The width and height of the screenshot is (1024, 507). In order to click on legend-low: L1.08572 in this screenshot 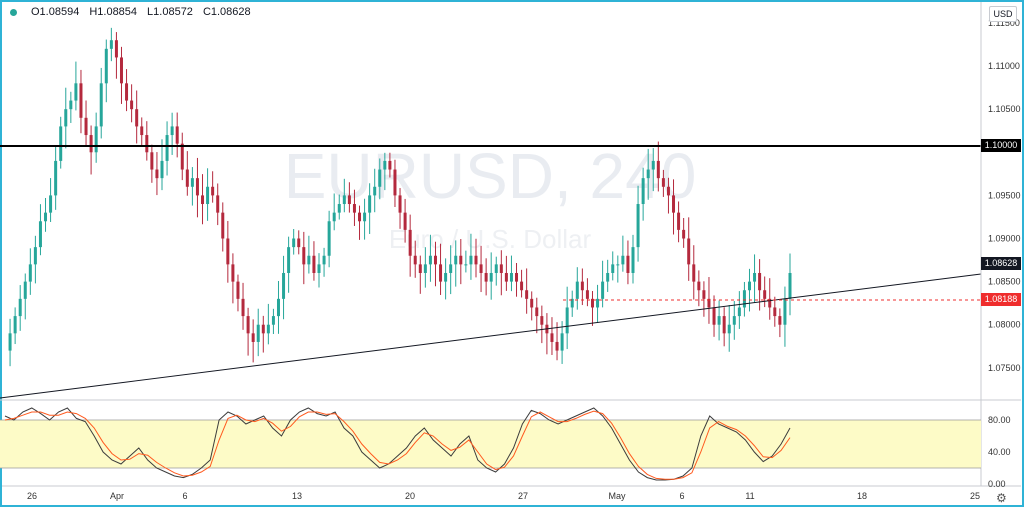, I will do `click(170, 12)`.